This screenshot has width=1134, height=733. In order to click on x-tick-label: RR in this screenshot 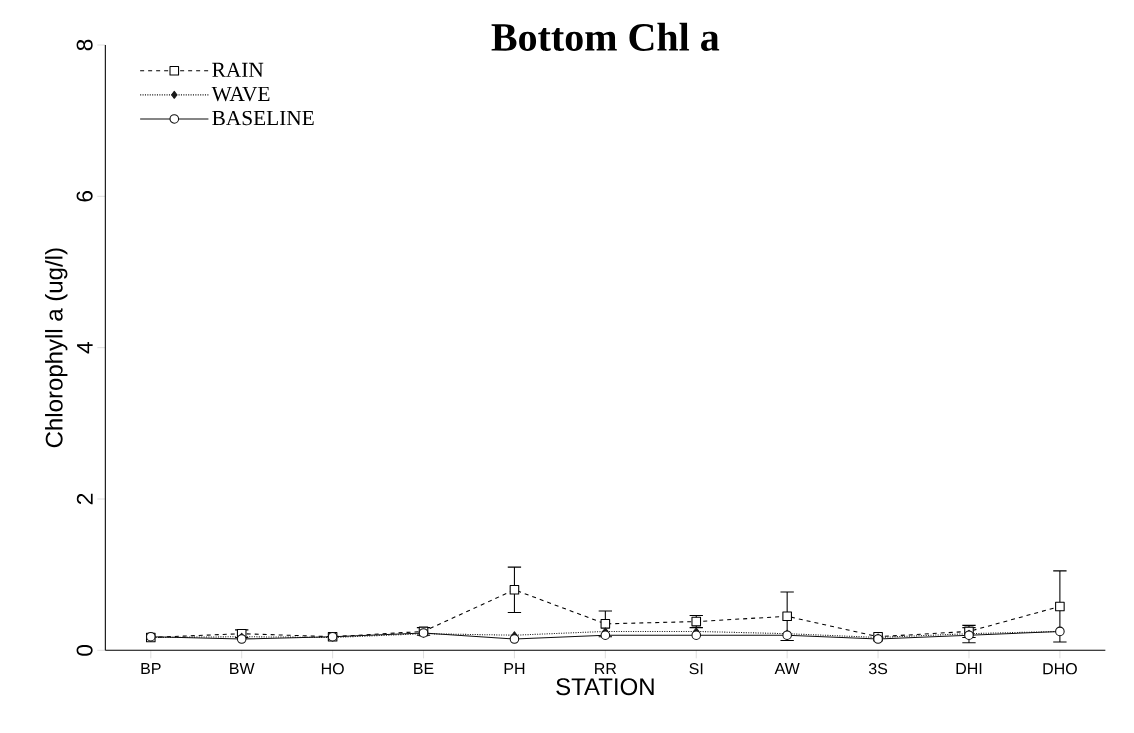, I will do `click(606, 669)`.